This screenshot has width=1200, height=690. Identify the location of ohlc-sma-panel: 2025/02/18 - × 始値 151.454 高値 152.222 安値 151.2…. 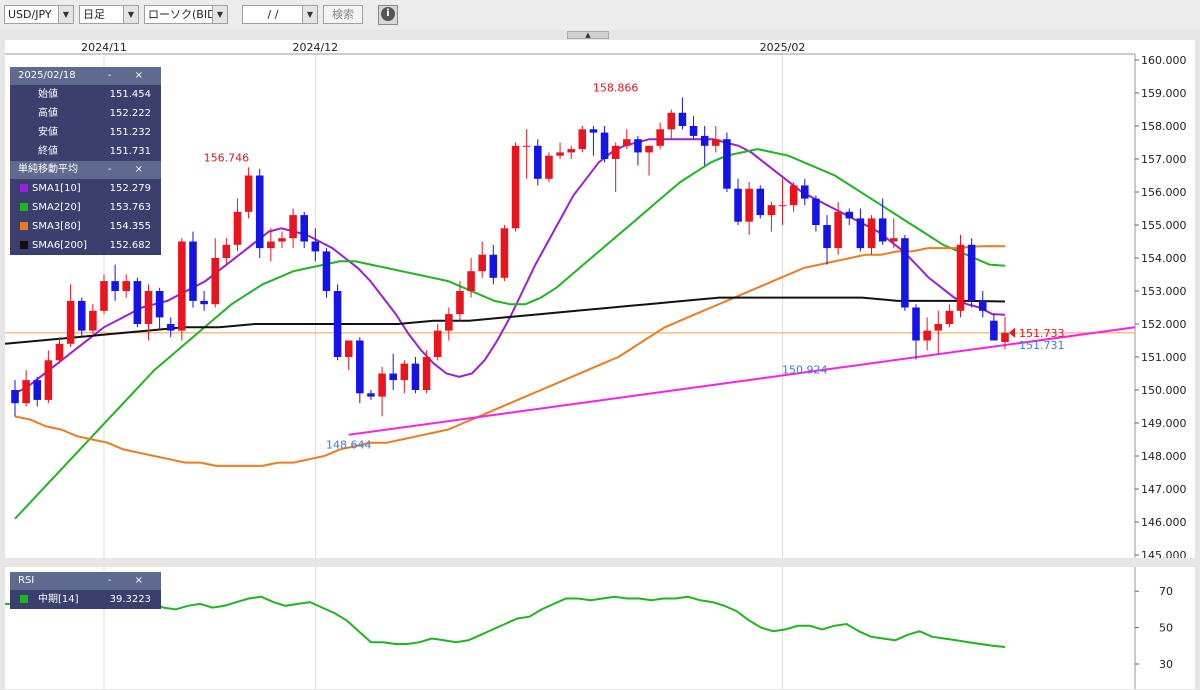
(85, 161).